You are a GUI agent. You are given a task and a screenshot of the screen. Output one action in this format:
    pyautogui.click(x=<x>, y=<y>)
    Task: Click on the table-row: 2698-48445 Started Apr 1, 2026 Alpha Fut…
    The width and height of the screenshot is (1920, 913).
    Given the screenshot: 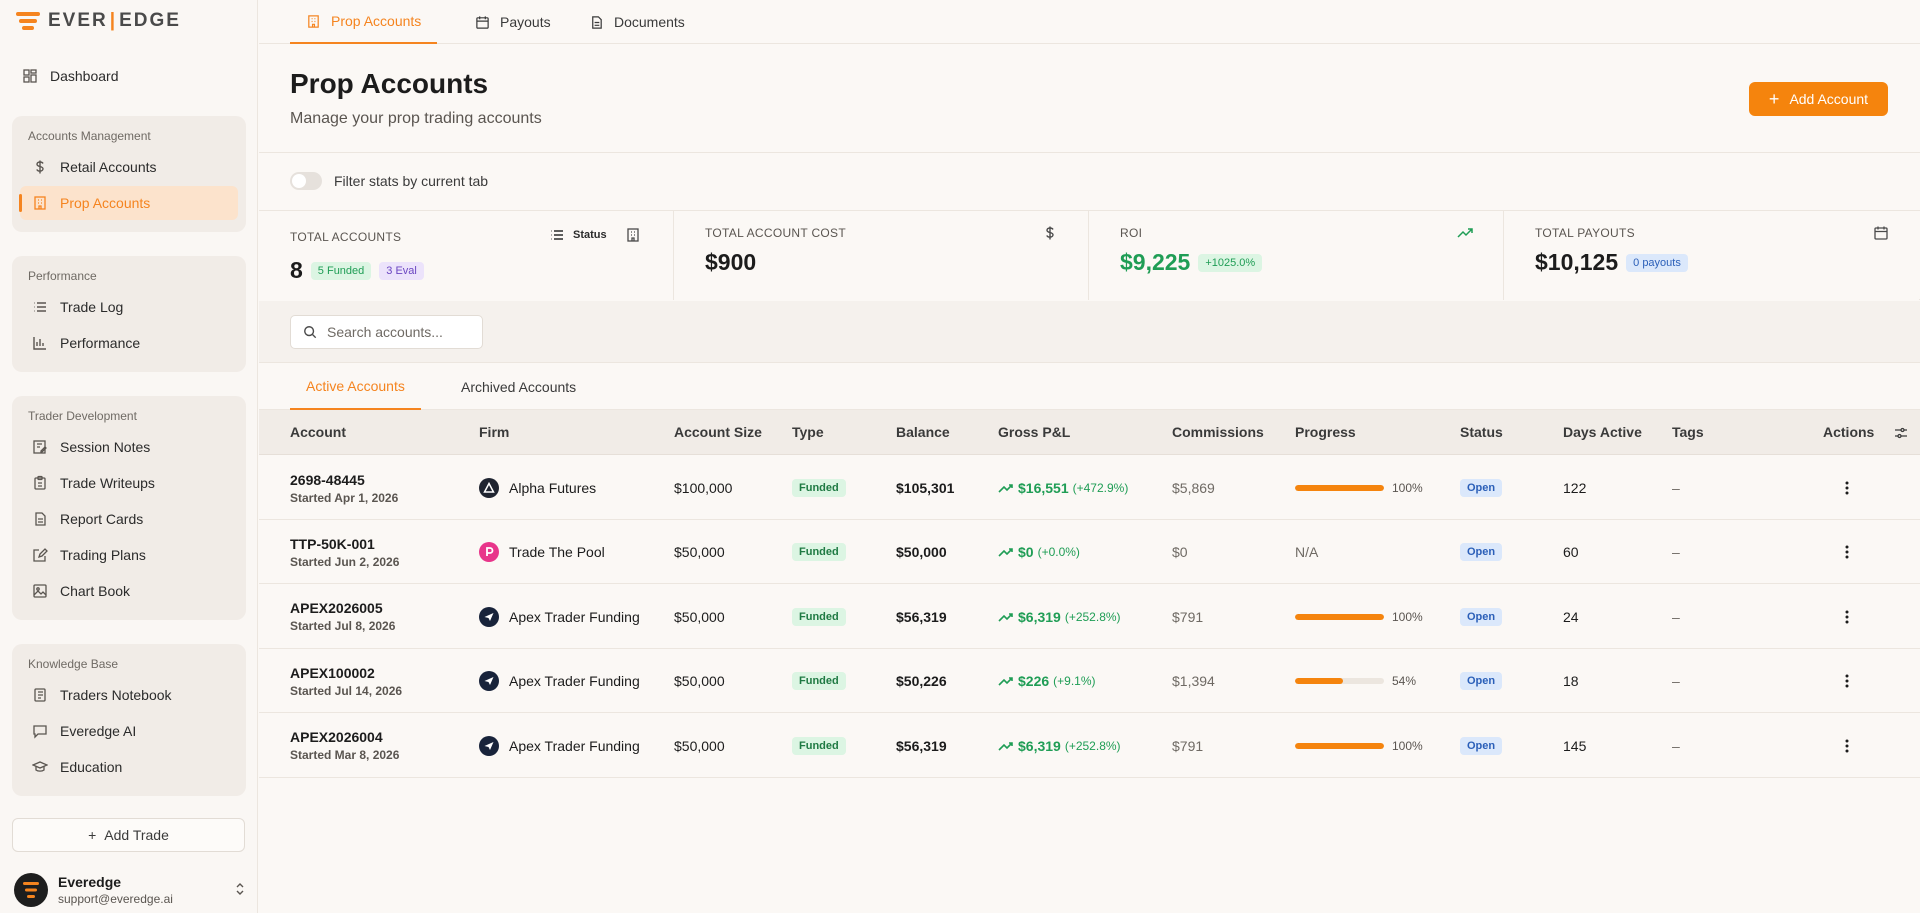 What is the action you would take?
    pyautogui.click(x=1089, y=488)
    